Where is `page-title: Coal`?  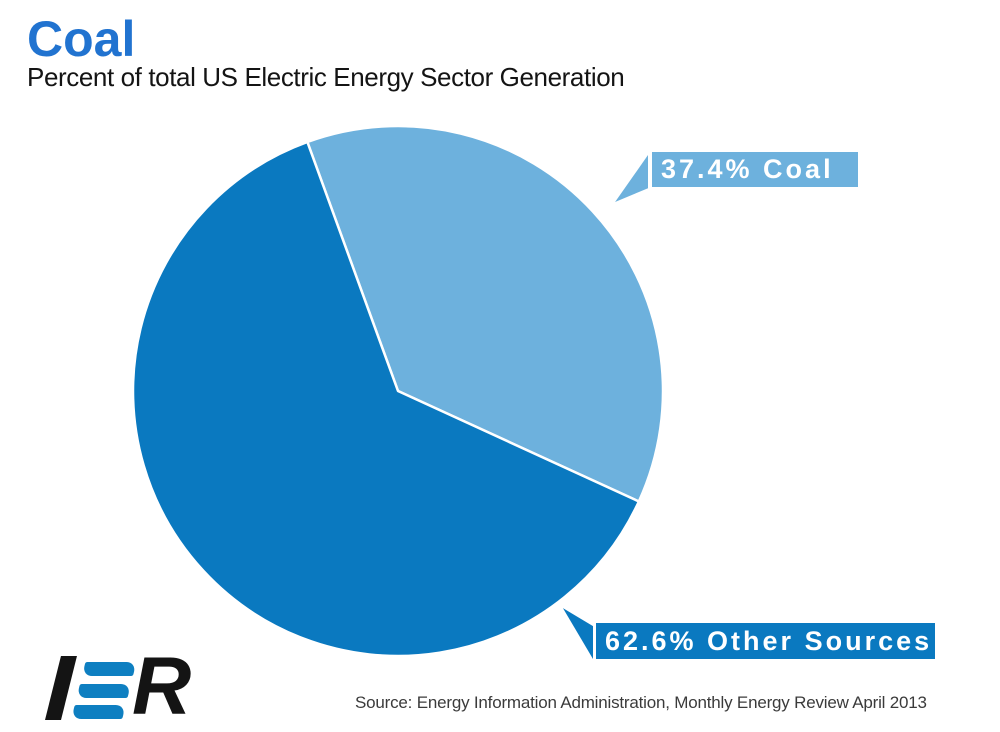 page-title: Coal is located at coordinates (81, 39).